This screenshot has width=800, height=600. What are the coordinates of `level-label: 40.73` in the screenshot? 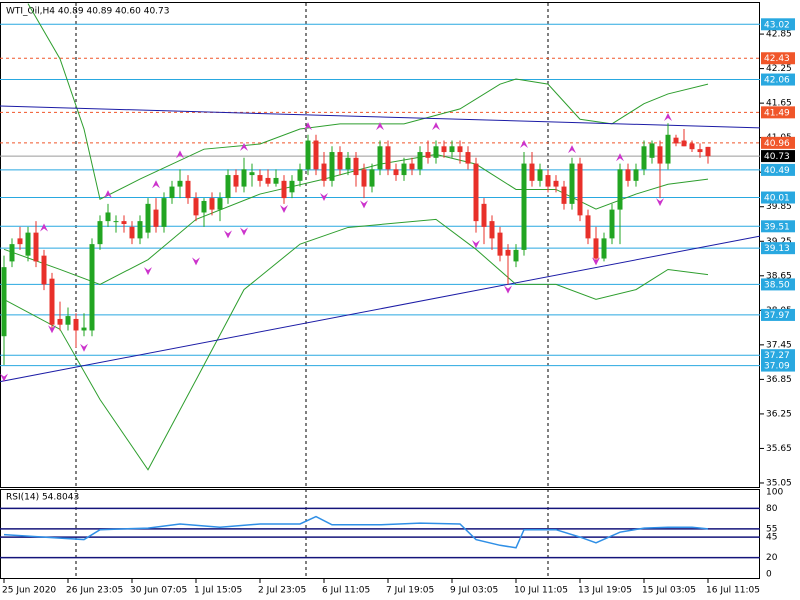 It's located at (777, 157).